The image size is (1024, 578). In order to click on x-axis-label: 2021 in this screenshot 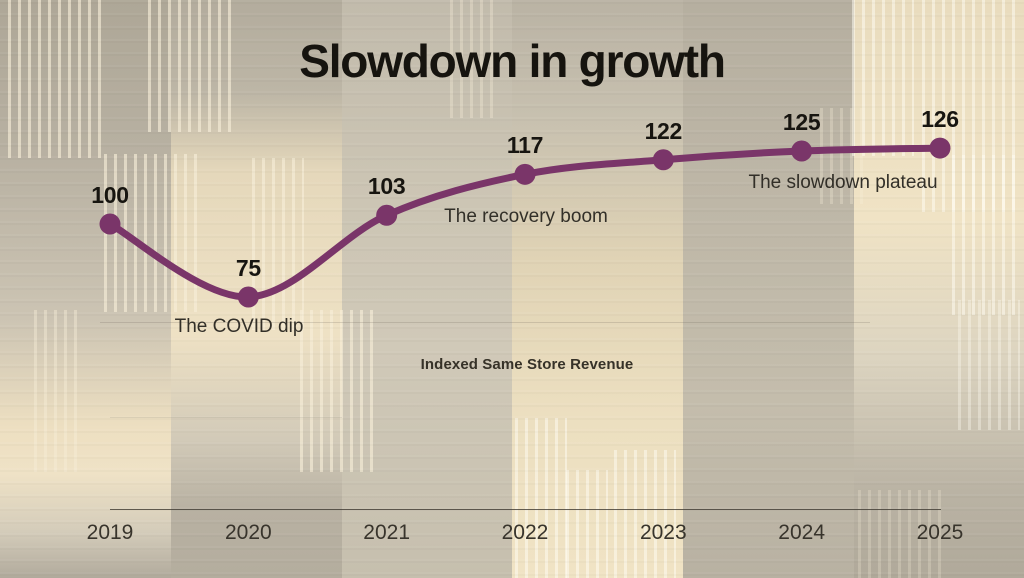, I will do `click(387, 532)`.